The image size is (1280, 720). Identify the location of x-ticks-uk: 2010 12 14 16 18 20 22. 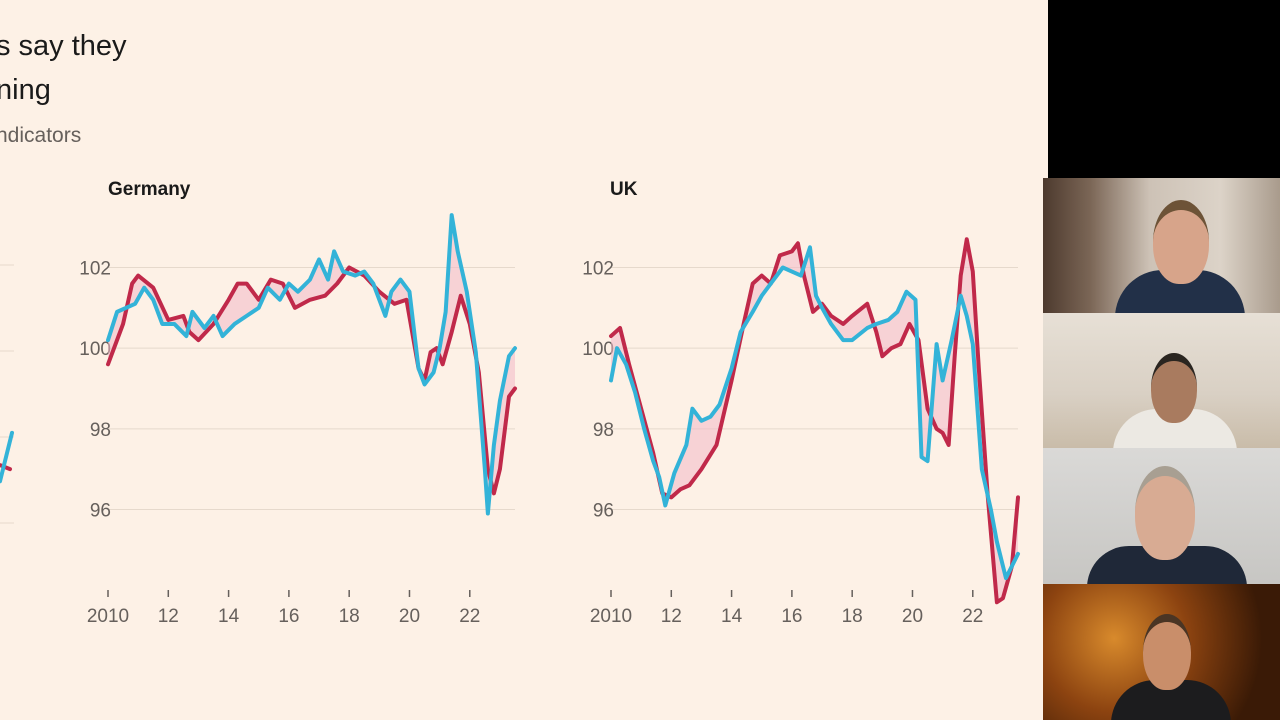
(786, 608).